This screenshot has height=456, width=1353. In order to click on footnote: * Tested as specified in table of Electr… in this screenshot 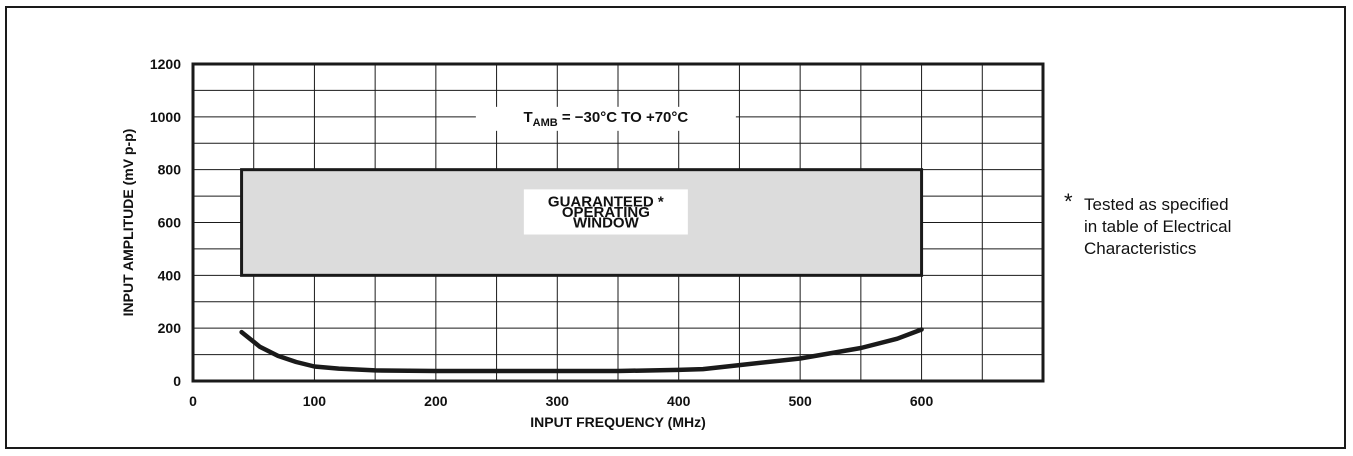, I will do `click(1148, 224)`.